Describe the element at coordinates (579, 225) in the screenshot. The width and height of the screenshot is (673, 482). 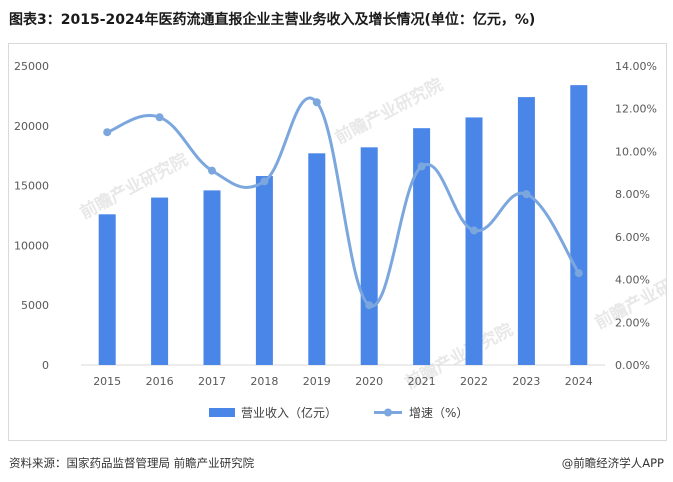
I see `bar-2024` at that location.